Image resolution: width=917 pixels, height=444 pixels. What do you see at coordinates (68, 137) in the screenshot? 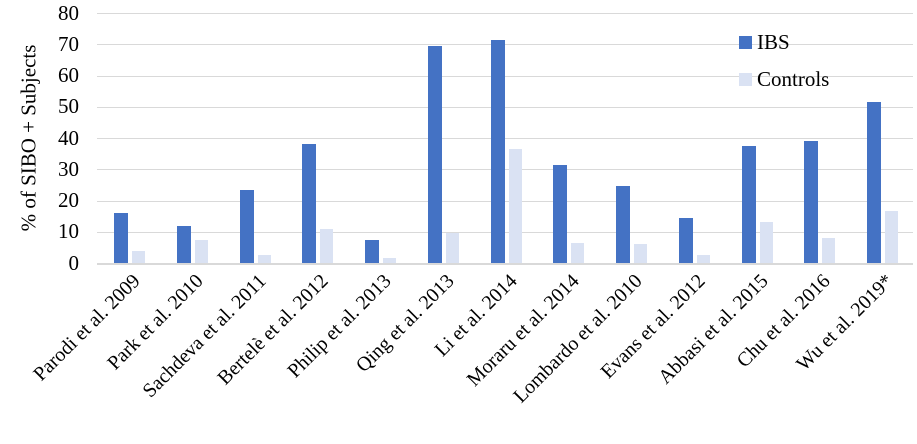
I see `y-tick-label-40: 40` at bounding box center [68, 137].